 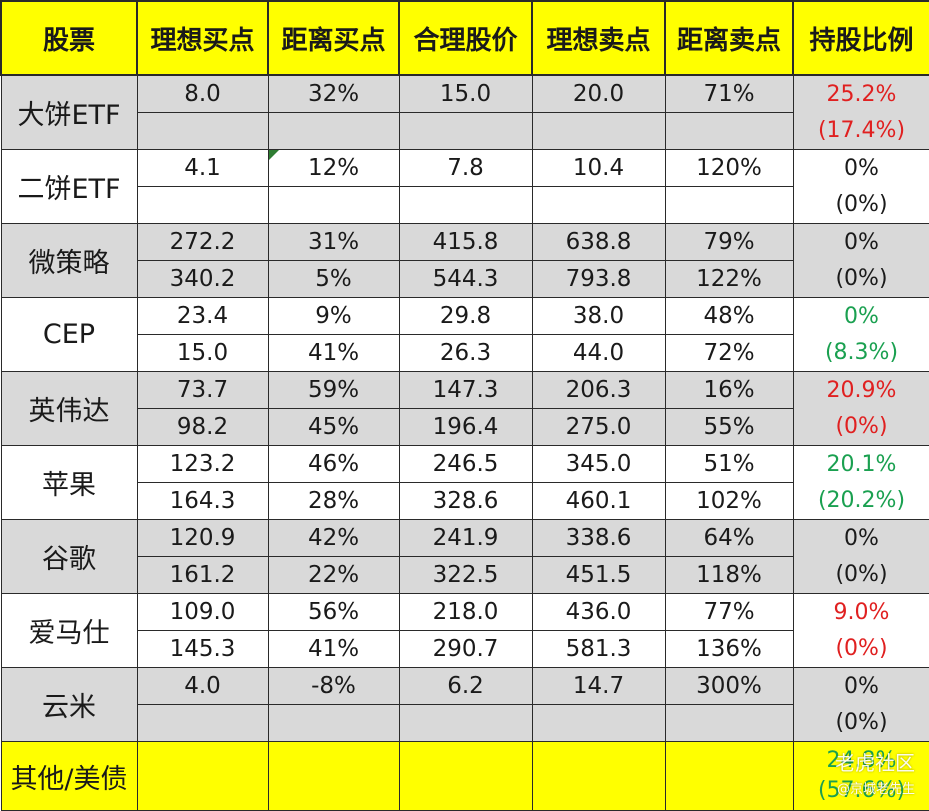 What do you see at coordinates (333, 464) in the screenshot?
I see `buy-distance-cell: 46%` at bounding box center [333, 464].